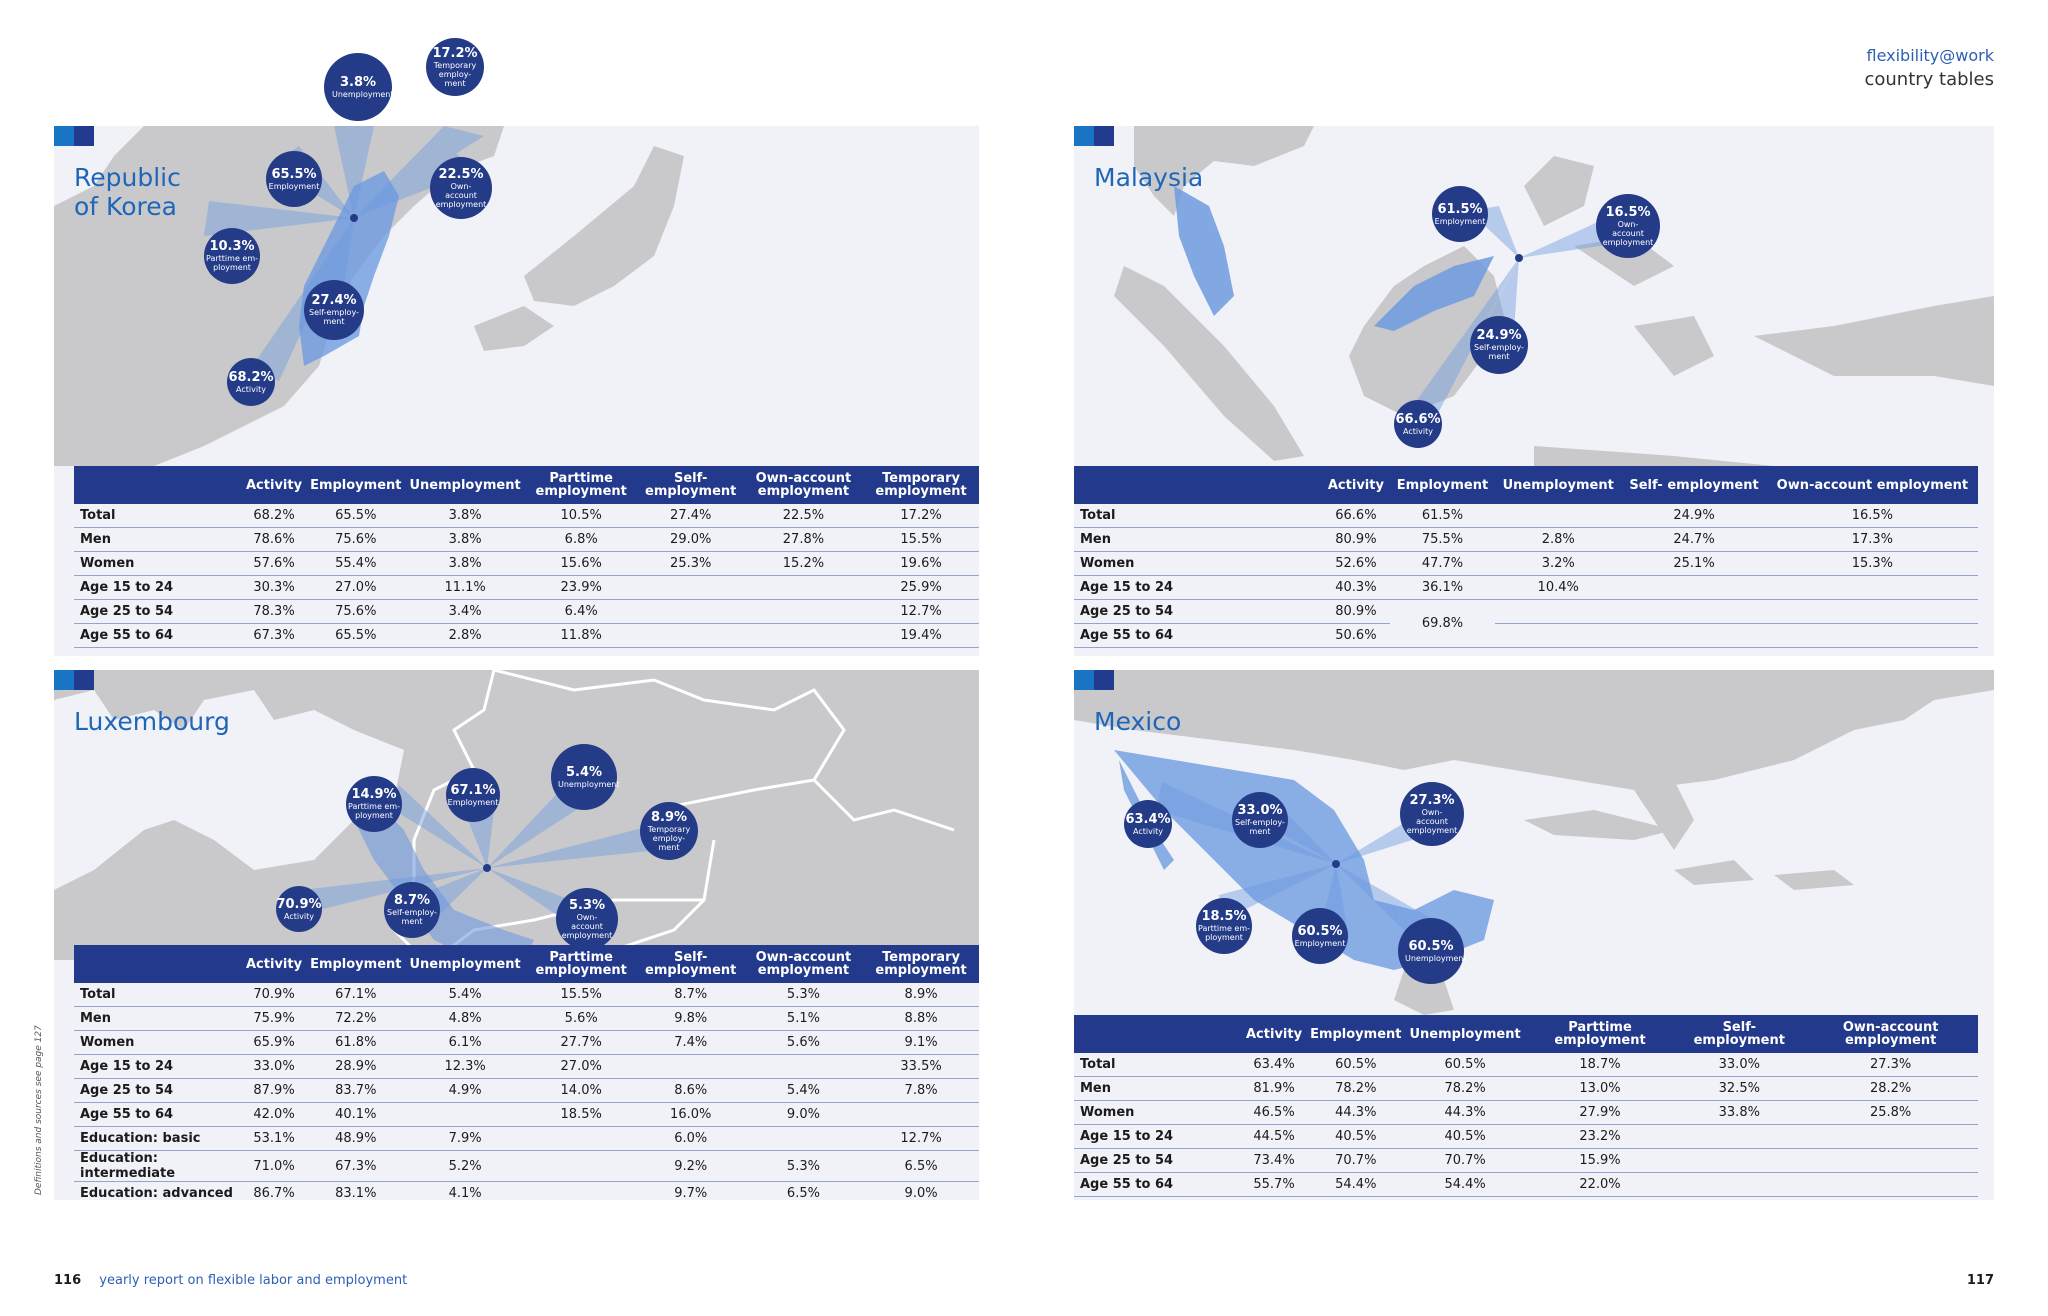 This screenshot has width=2048, height=1316. I want to click on korea-bubble-own-account: 22.5% Own-account employment, so click(461, 188).